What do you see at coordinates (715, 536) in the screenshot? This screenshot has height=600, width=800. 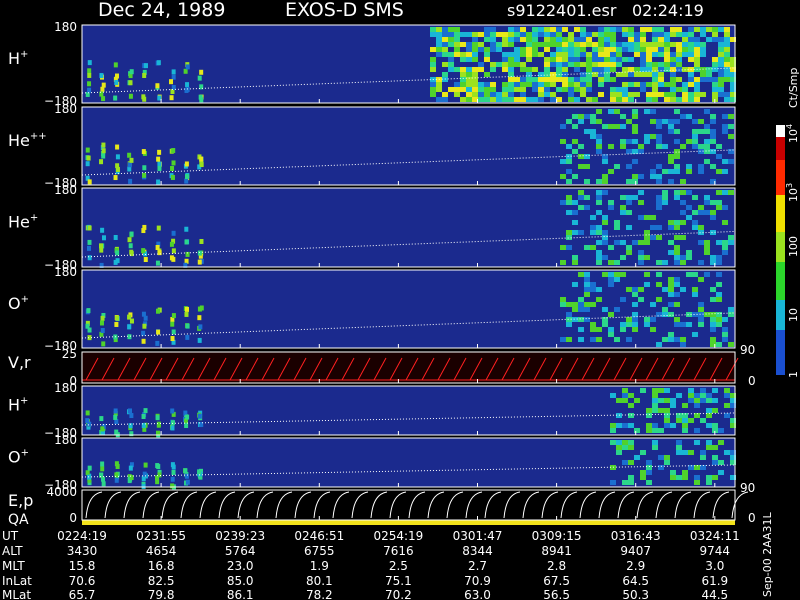 I see `table-cell: 0324:11` at bounding box center [715, 536].